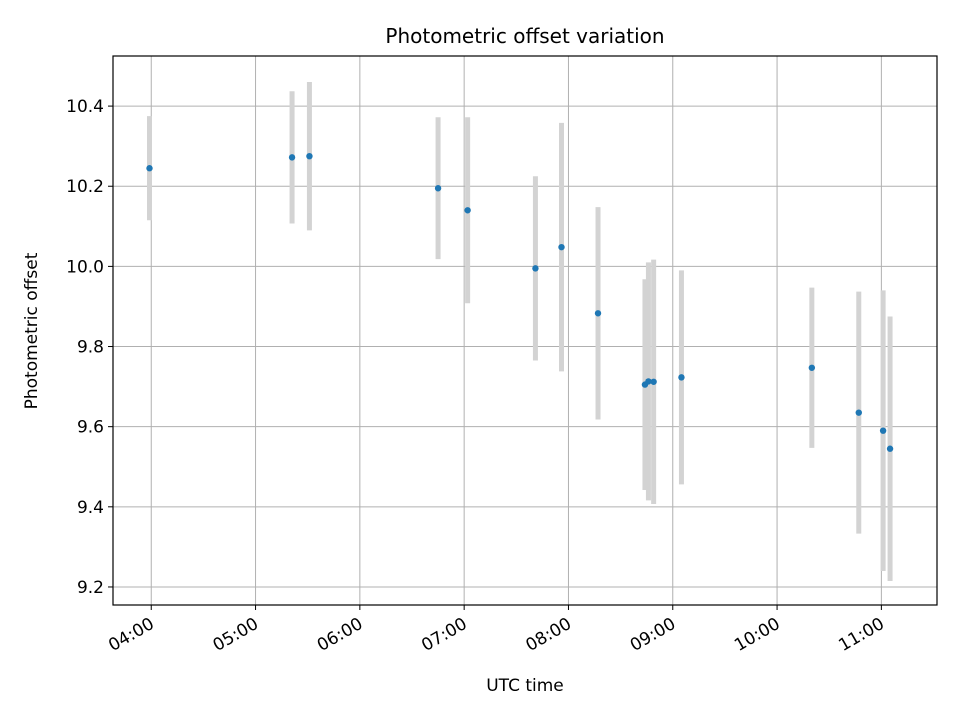 Image resolution: width=960 pixels, height=720 pixels. I want to click on x-tick-label: 10:00, so click(757, 635).